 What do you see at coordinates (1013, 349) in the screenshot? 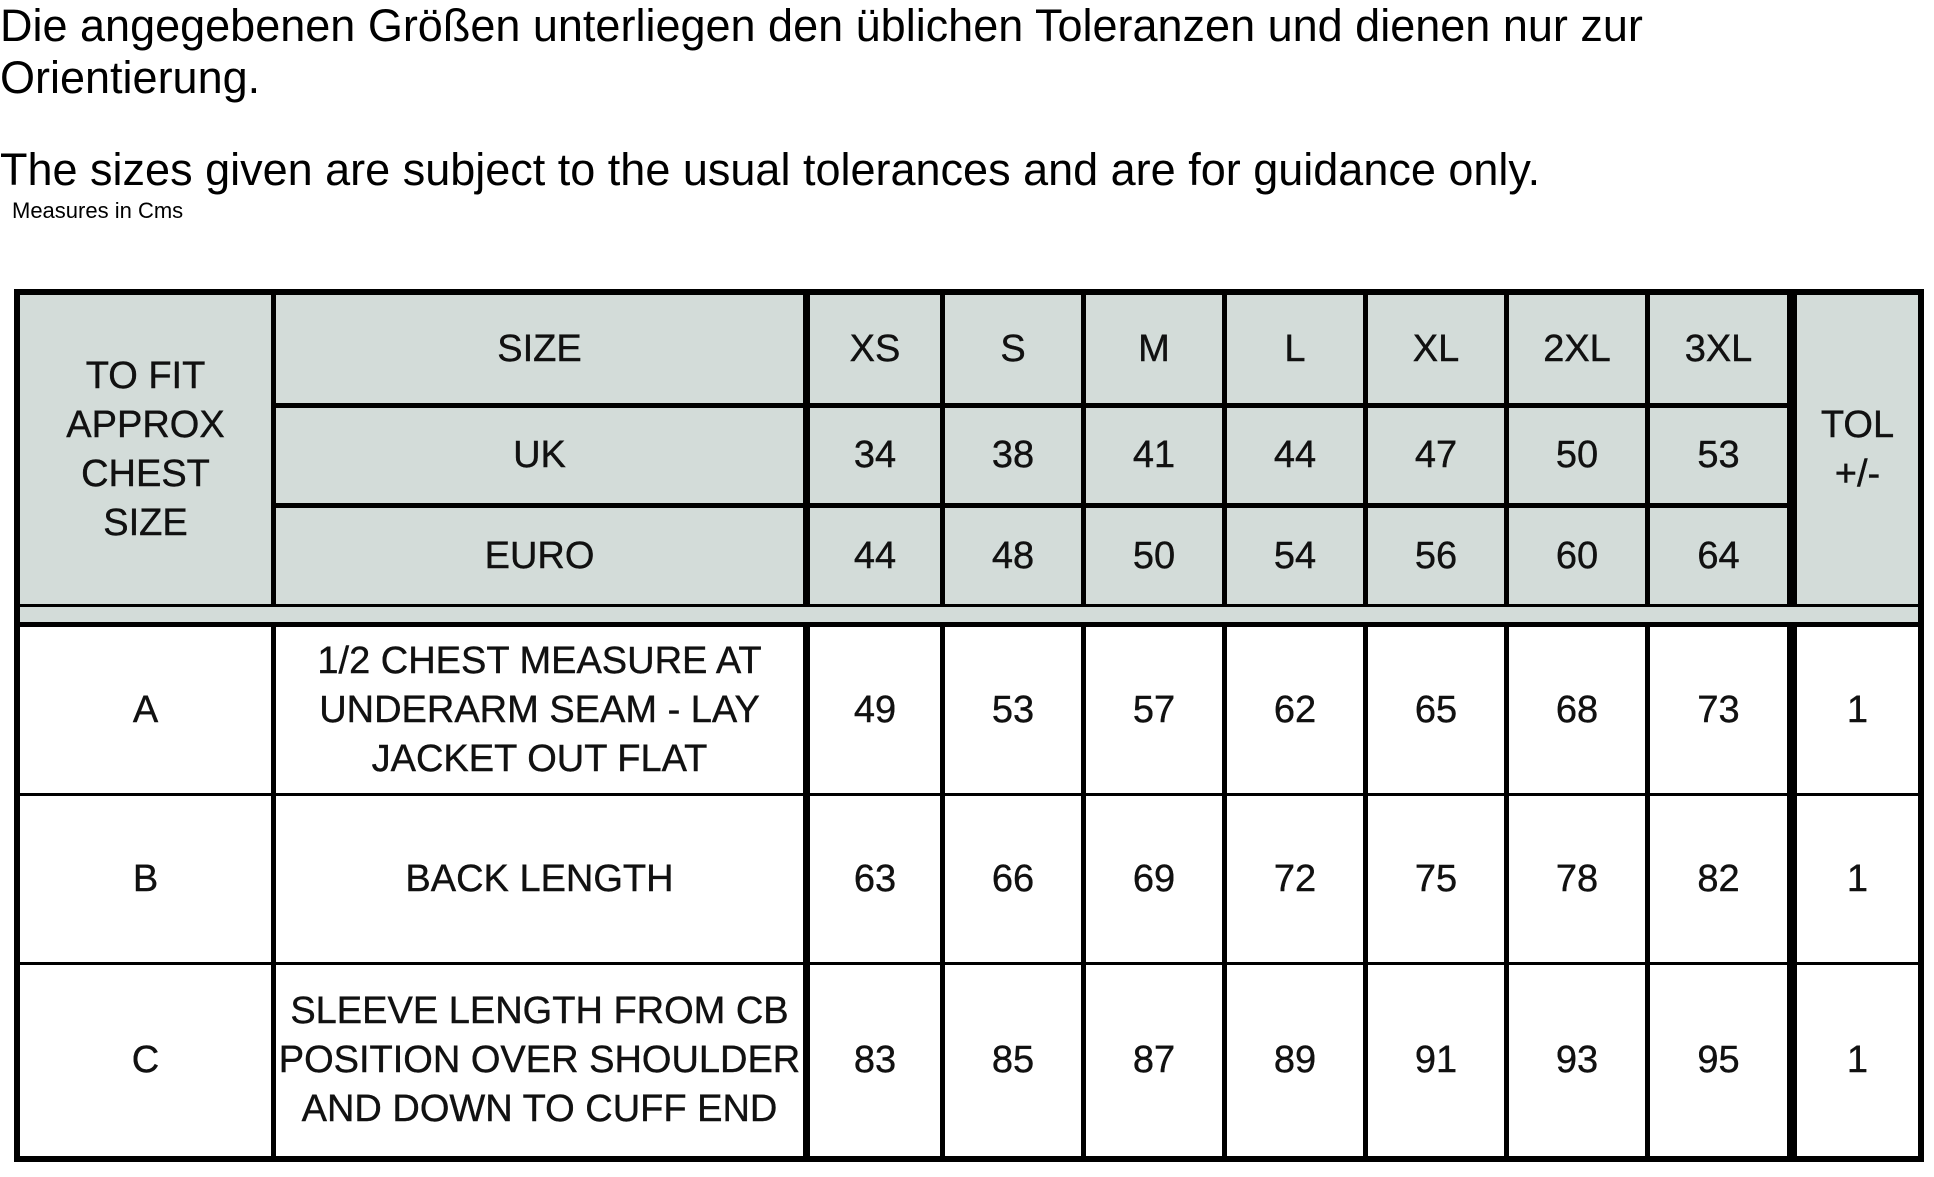
I see `header-row-value: S` at bounding box center [1013, 349].